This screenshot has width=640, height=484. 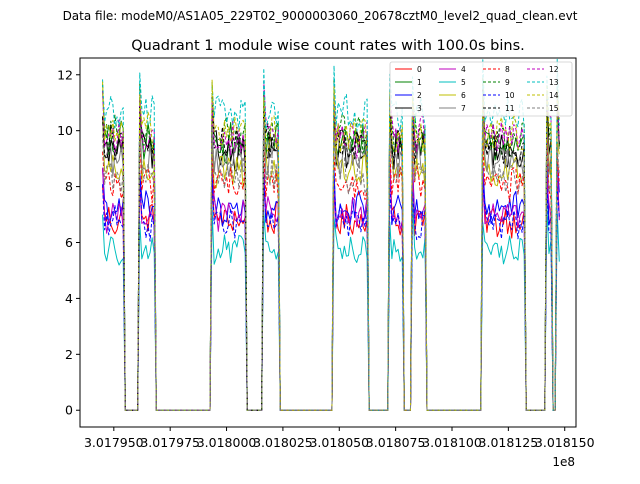 What do you see at coordinates (452, 442) in the screenshot?
I see `x-tick-label: 3.018100` at bounding box center [452, 442].